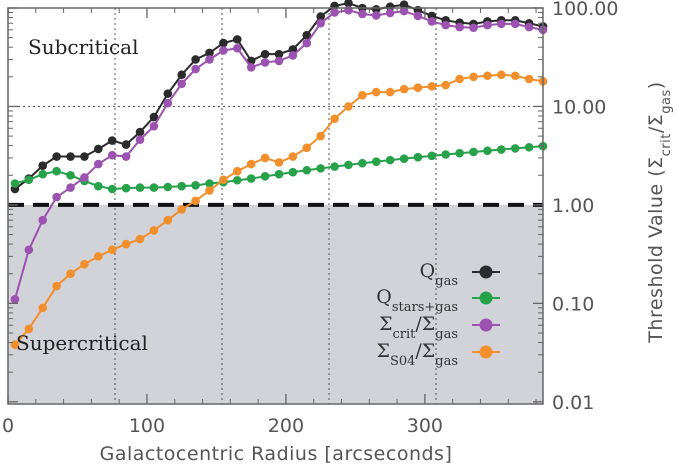 The height and width of the screenshot is (473, 683). Describe the element at coordinates (666, 144) in the screenshot. I see `y-axis-title-sub-crit: crit` at that location.